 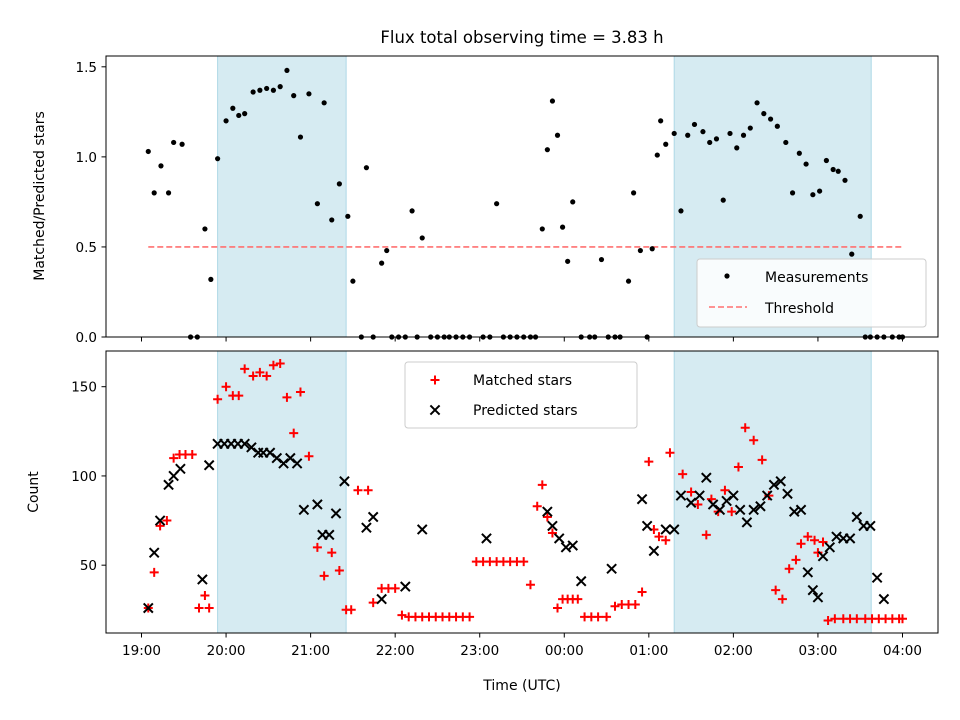 What do you see at coordinates (86, 338) in the screenshot?
I see `y-tick-label: 0.0` at bounding box center [86, 338].